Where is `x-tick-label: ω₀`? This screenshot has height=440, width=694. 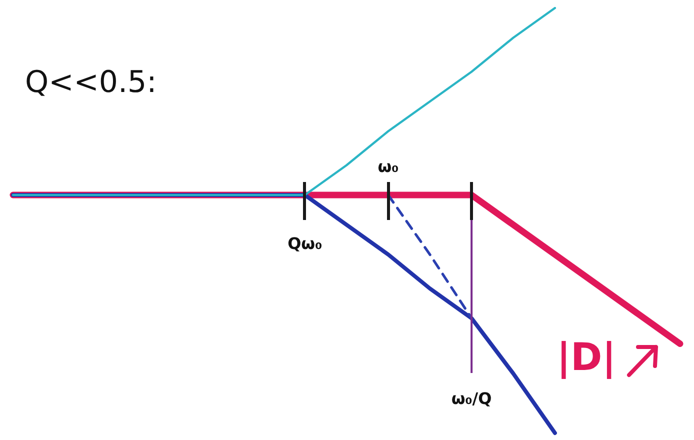 x-tick-label: ω₀ is located at coordinates (388, 166).